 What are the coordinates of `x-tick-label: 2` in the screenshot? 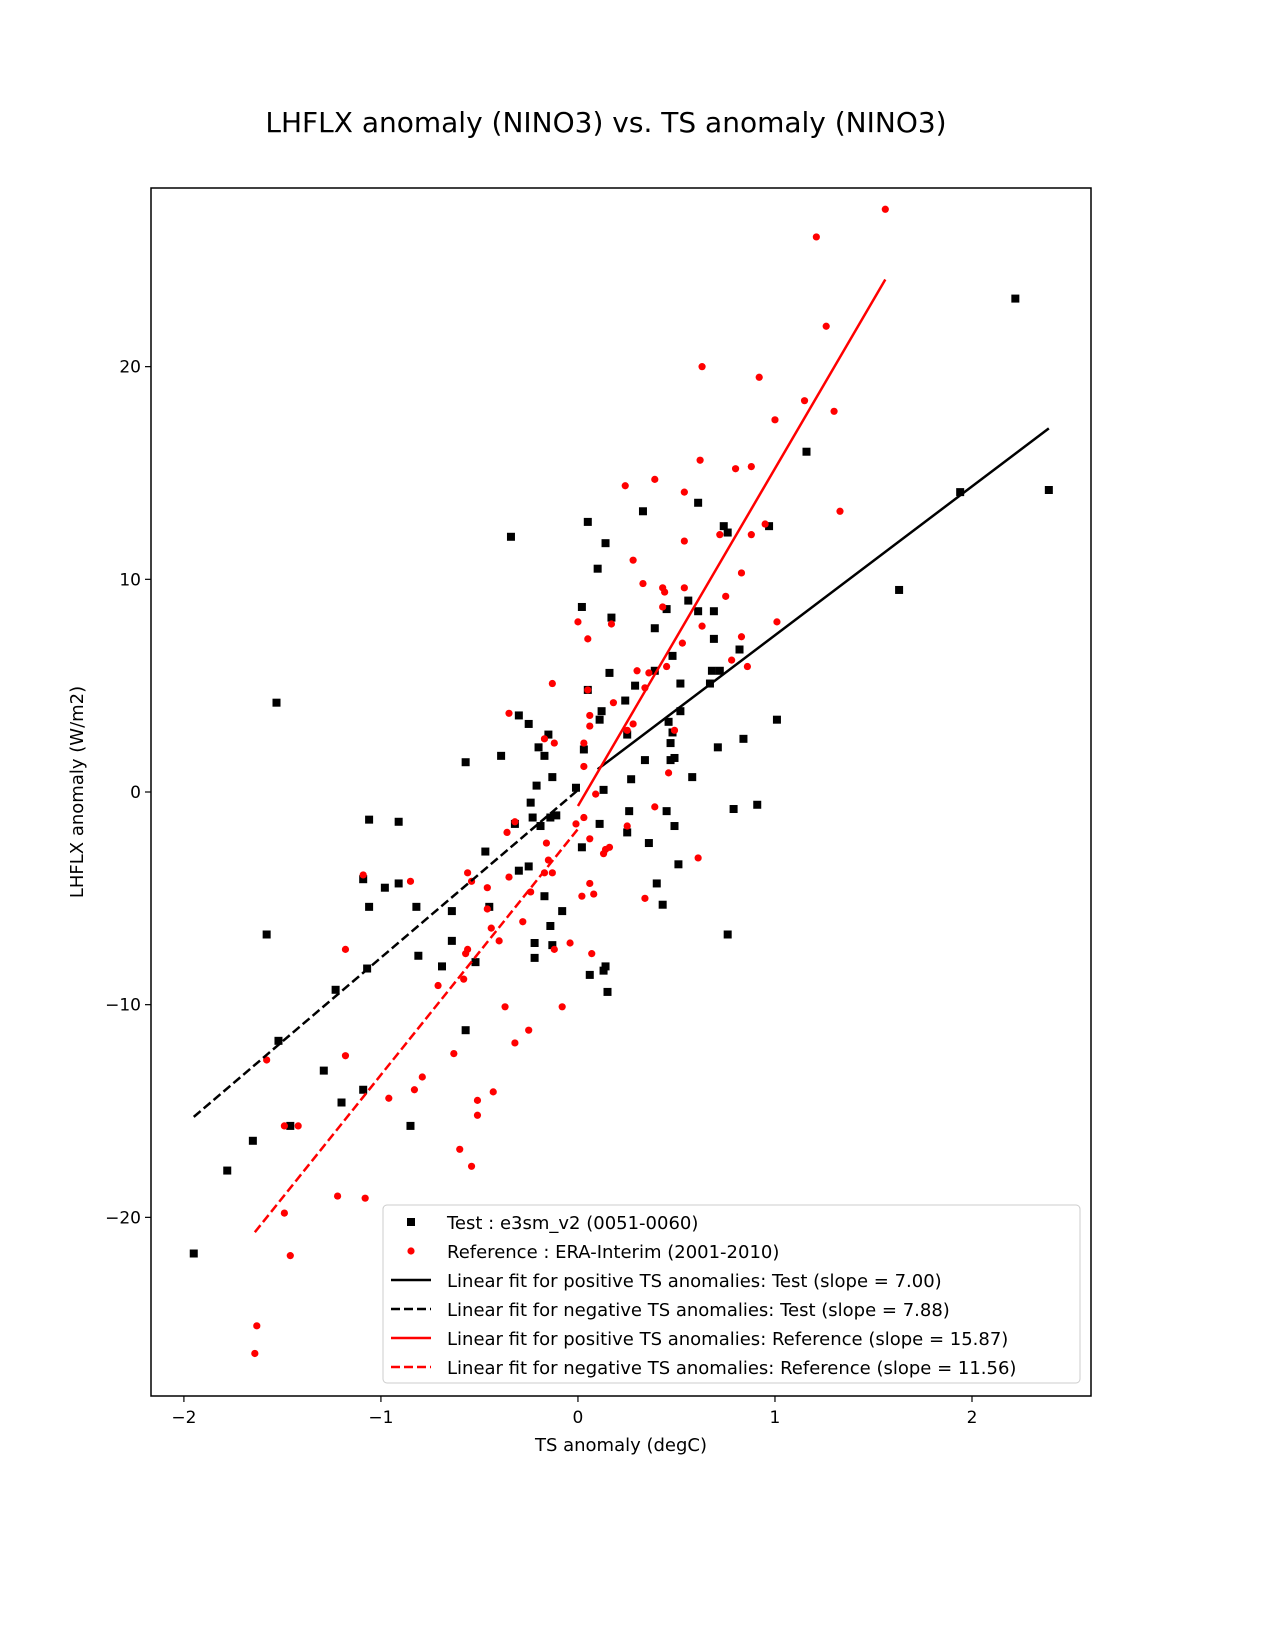 It's located at (972, 1418).